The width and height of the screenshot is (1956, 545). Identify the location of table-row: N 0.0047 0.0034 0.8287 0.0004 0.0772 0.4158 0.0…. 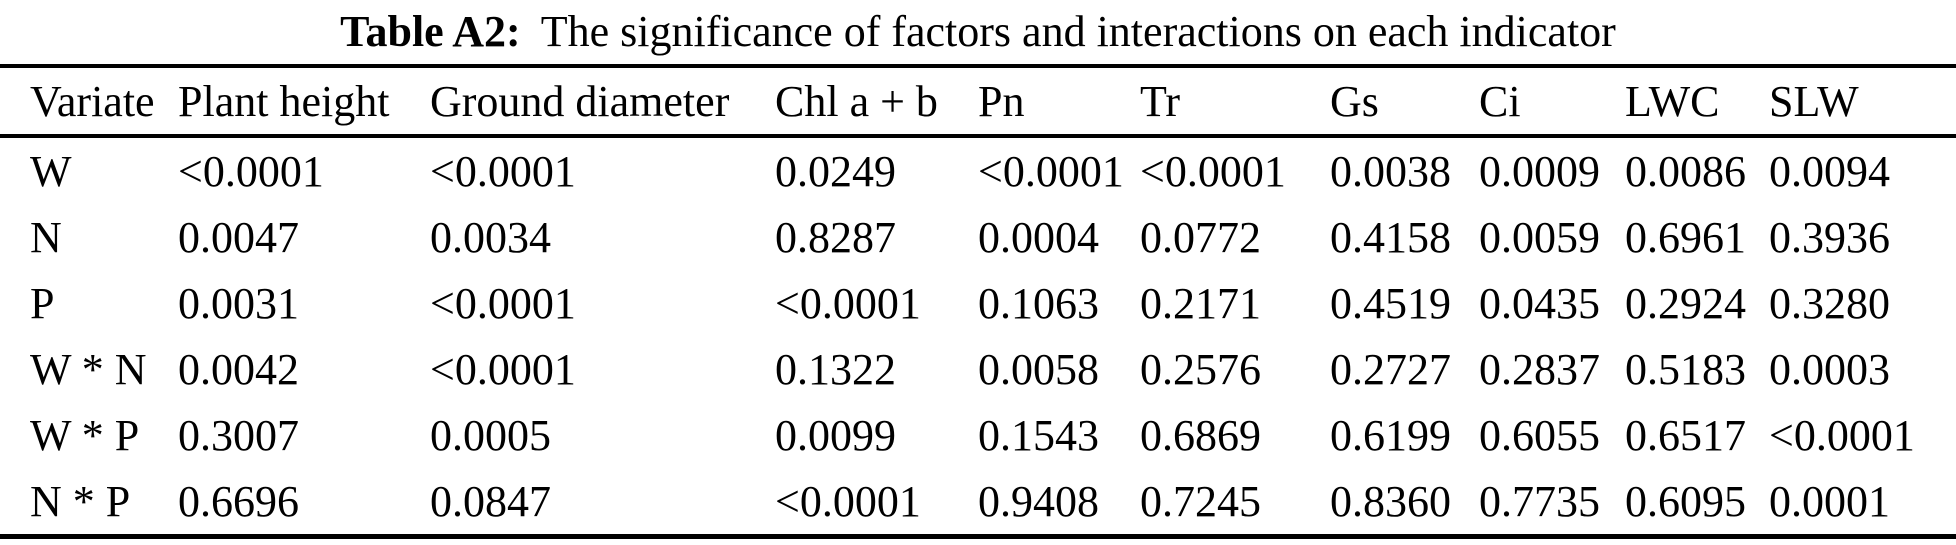
(978, 237).